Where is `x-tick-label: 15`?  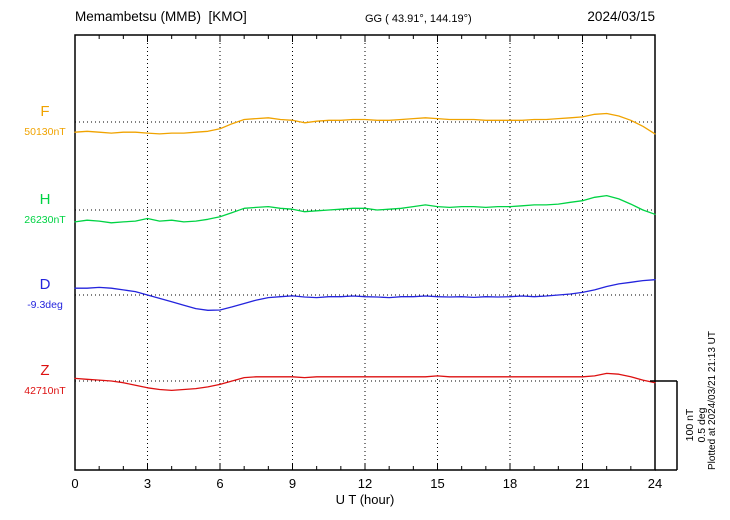
x-tick-label: 15 is located at coordinates (437, 483).